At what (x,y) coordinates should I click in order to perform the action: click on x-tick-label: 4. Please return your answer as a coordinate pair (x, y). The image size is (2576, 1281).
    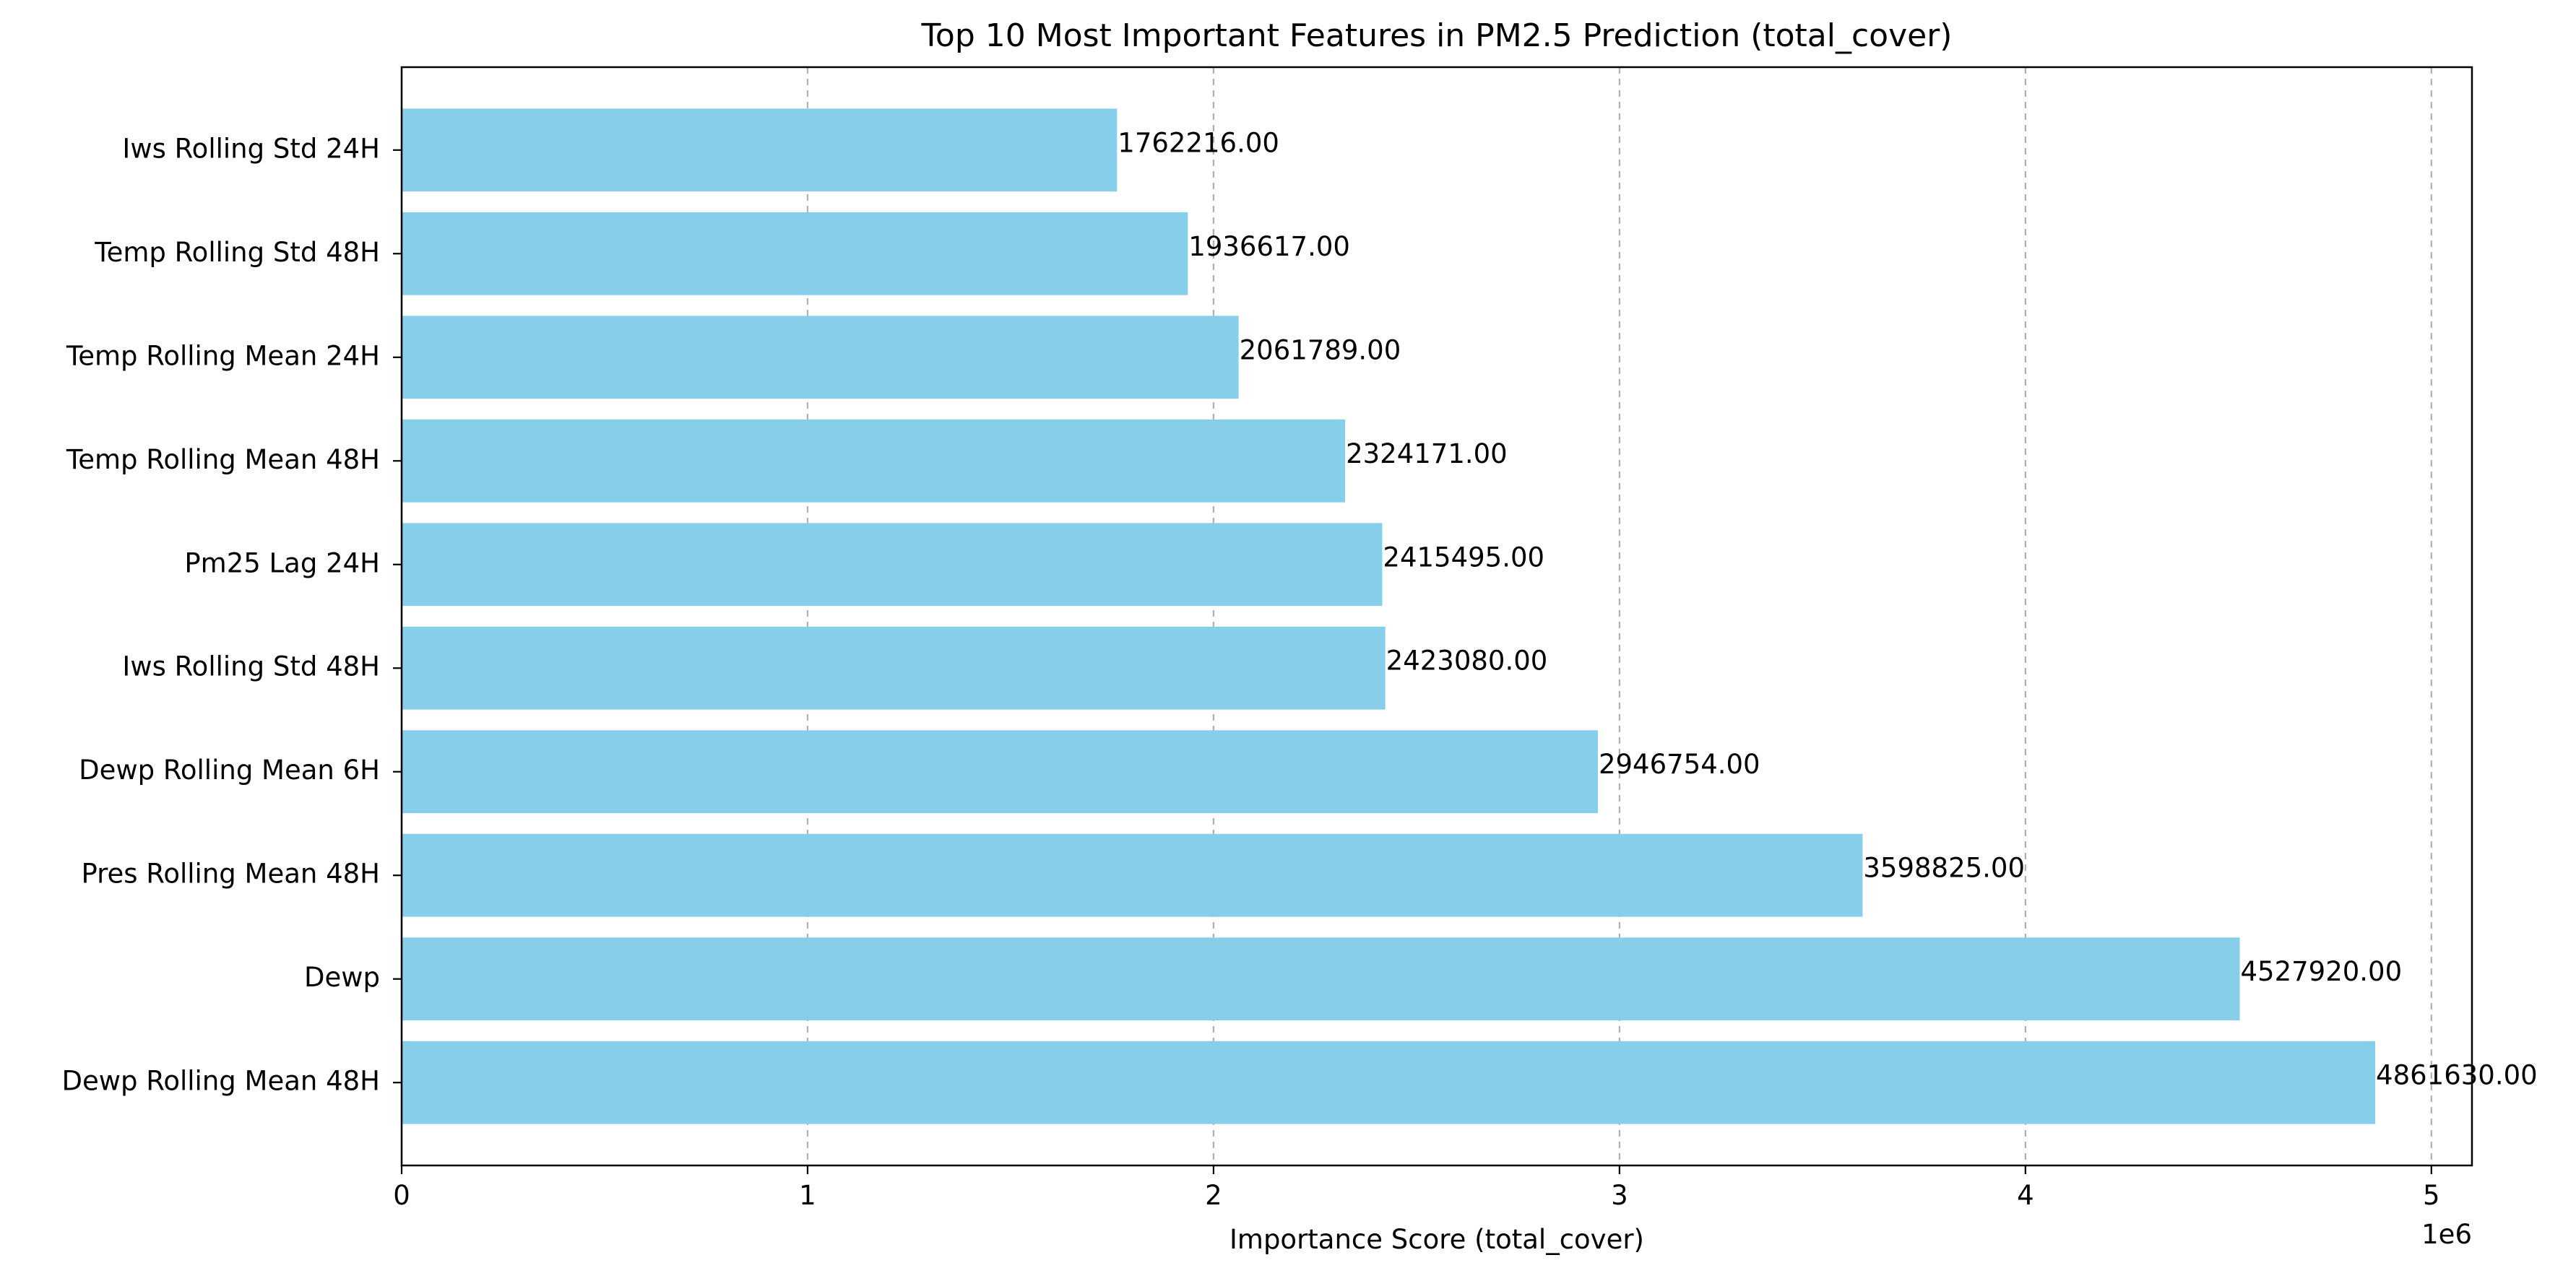
    Looking at the image, I should click on (2025, 1195).